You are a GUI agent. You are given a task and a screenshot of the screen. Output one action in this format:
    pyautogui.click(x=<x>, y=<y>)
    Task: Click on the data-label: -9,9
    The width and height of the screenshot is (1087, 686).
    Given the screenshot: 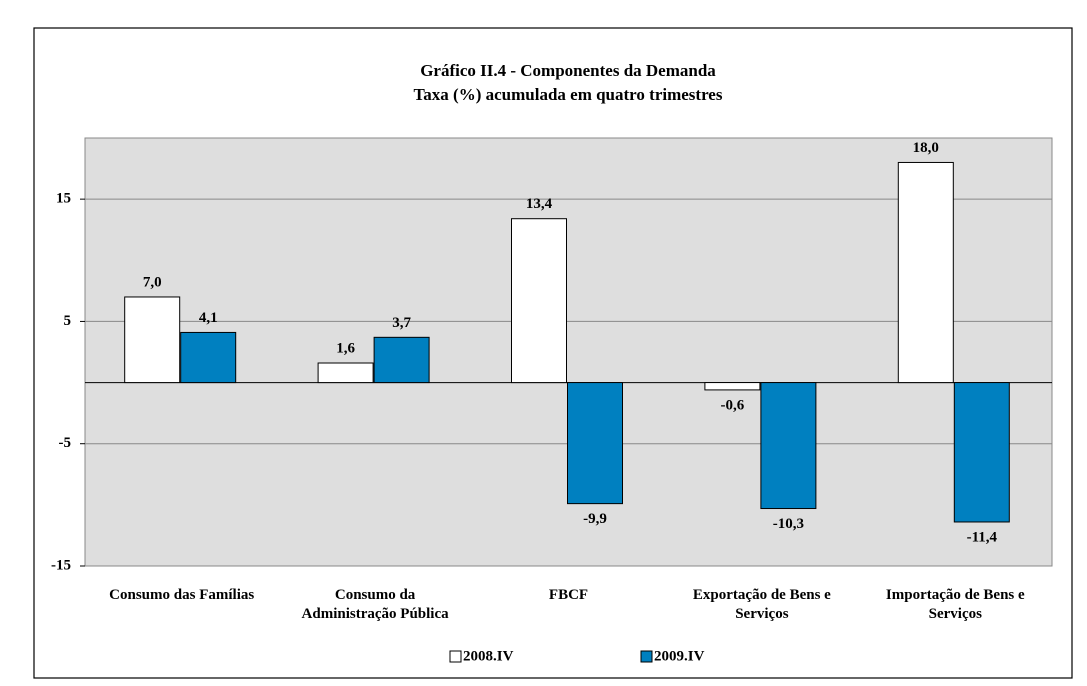 What is the action you would take?
    pyautogui.click(x=595, y=519)
    